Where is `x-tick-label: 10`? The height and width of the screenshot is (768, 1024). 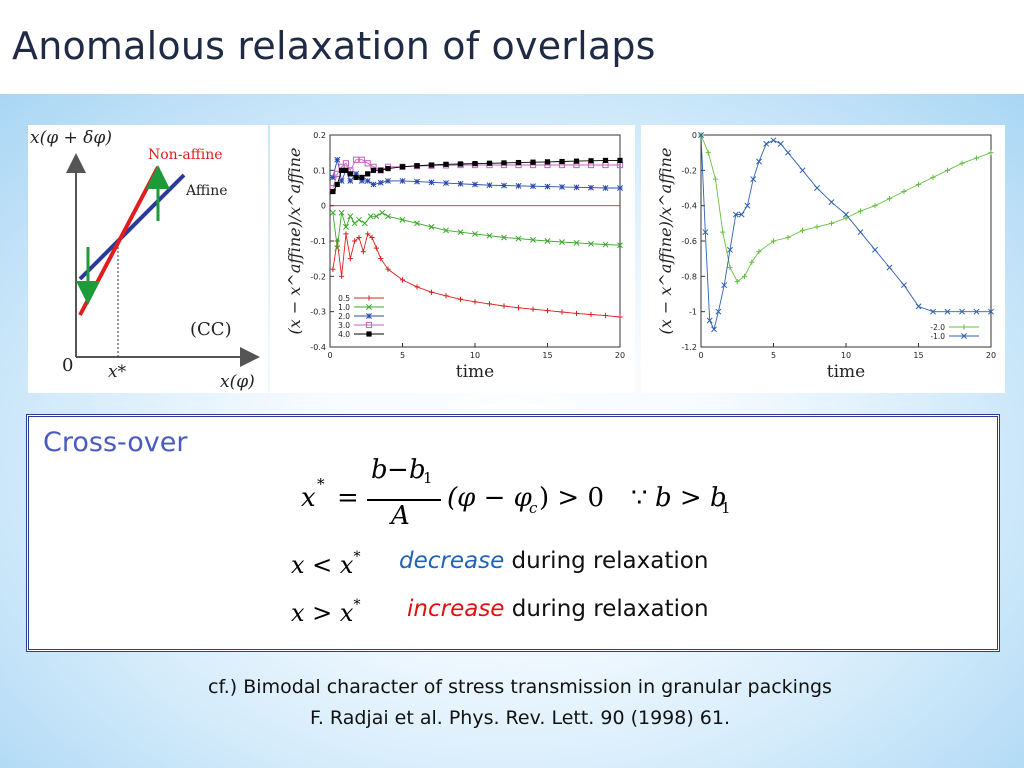
x-tick-label: 10 is located at coordinates (846, 355).